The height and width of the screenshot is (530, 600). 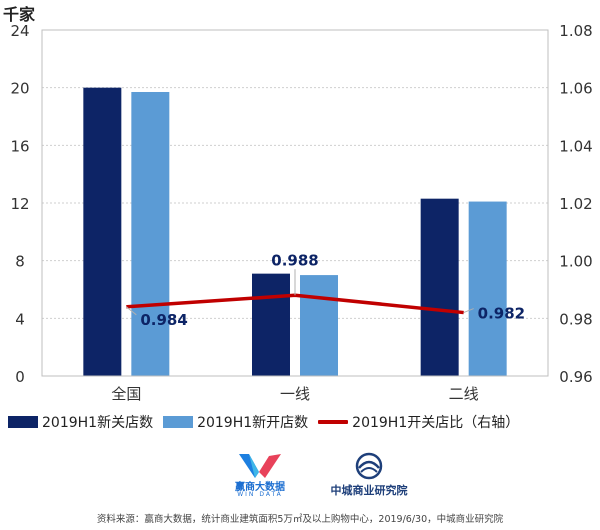 What do you see at coordinates (98, 423) in the screenshot?
I see `legend-label-closed: 2019H1新关店数` at bounding box center [98, 423].